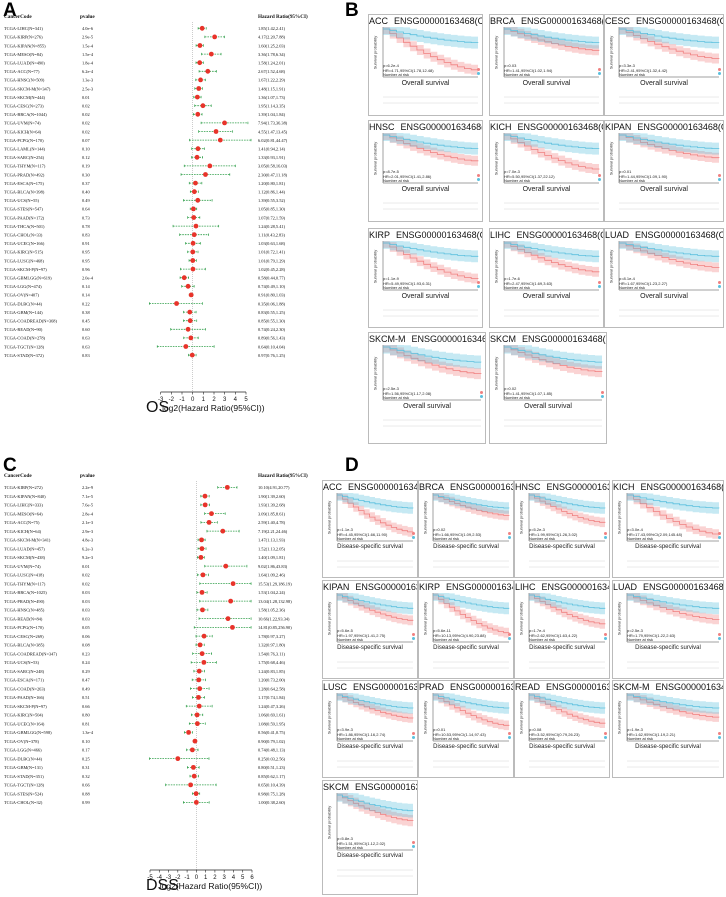 The image size is (726, 897). Describe the element at coordinates (25, 592) in the screenshot. I see `cancer-code: TCGA-BRCA(N=1025)` at that location.